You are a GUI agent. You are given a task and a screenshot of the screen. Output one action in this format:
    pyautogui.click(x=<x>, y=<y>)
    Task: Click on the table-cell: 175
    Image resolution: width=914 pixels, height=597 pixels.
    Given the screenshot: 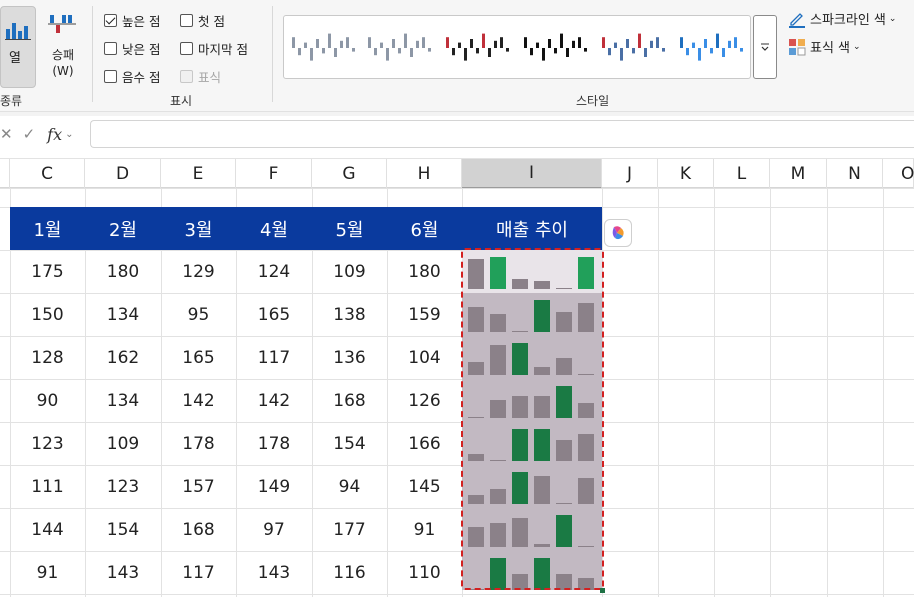 What is the action you would take?
    pyautogui.click(x=47, y=271)
    